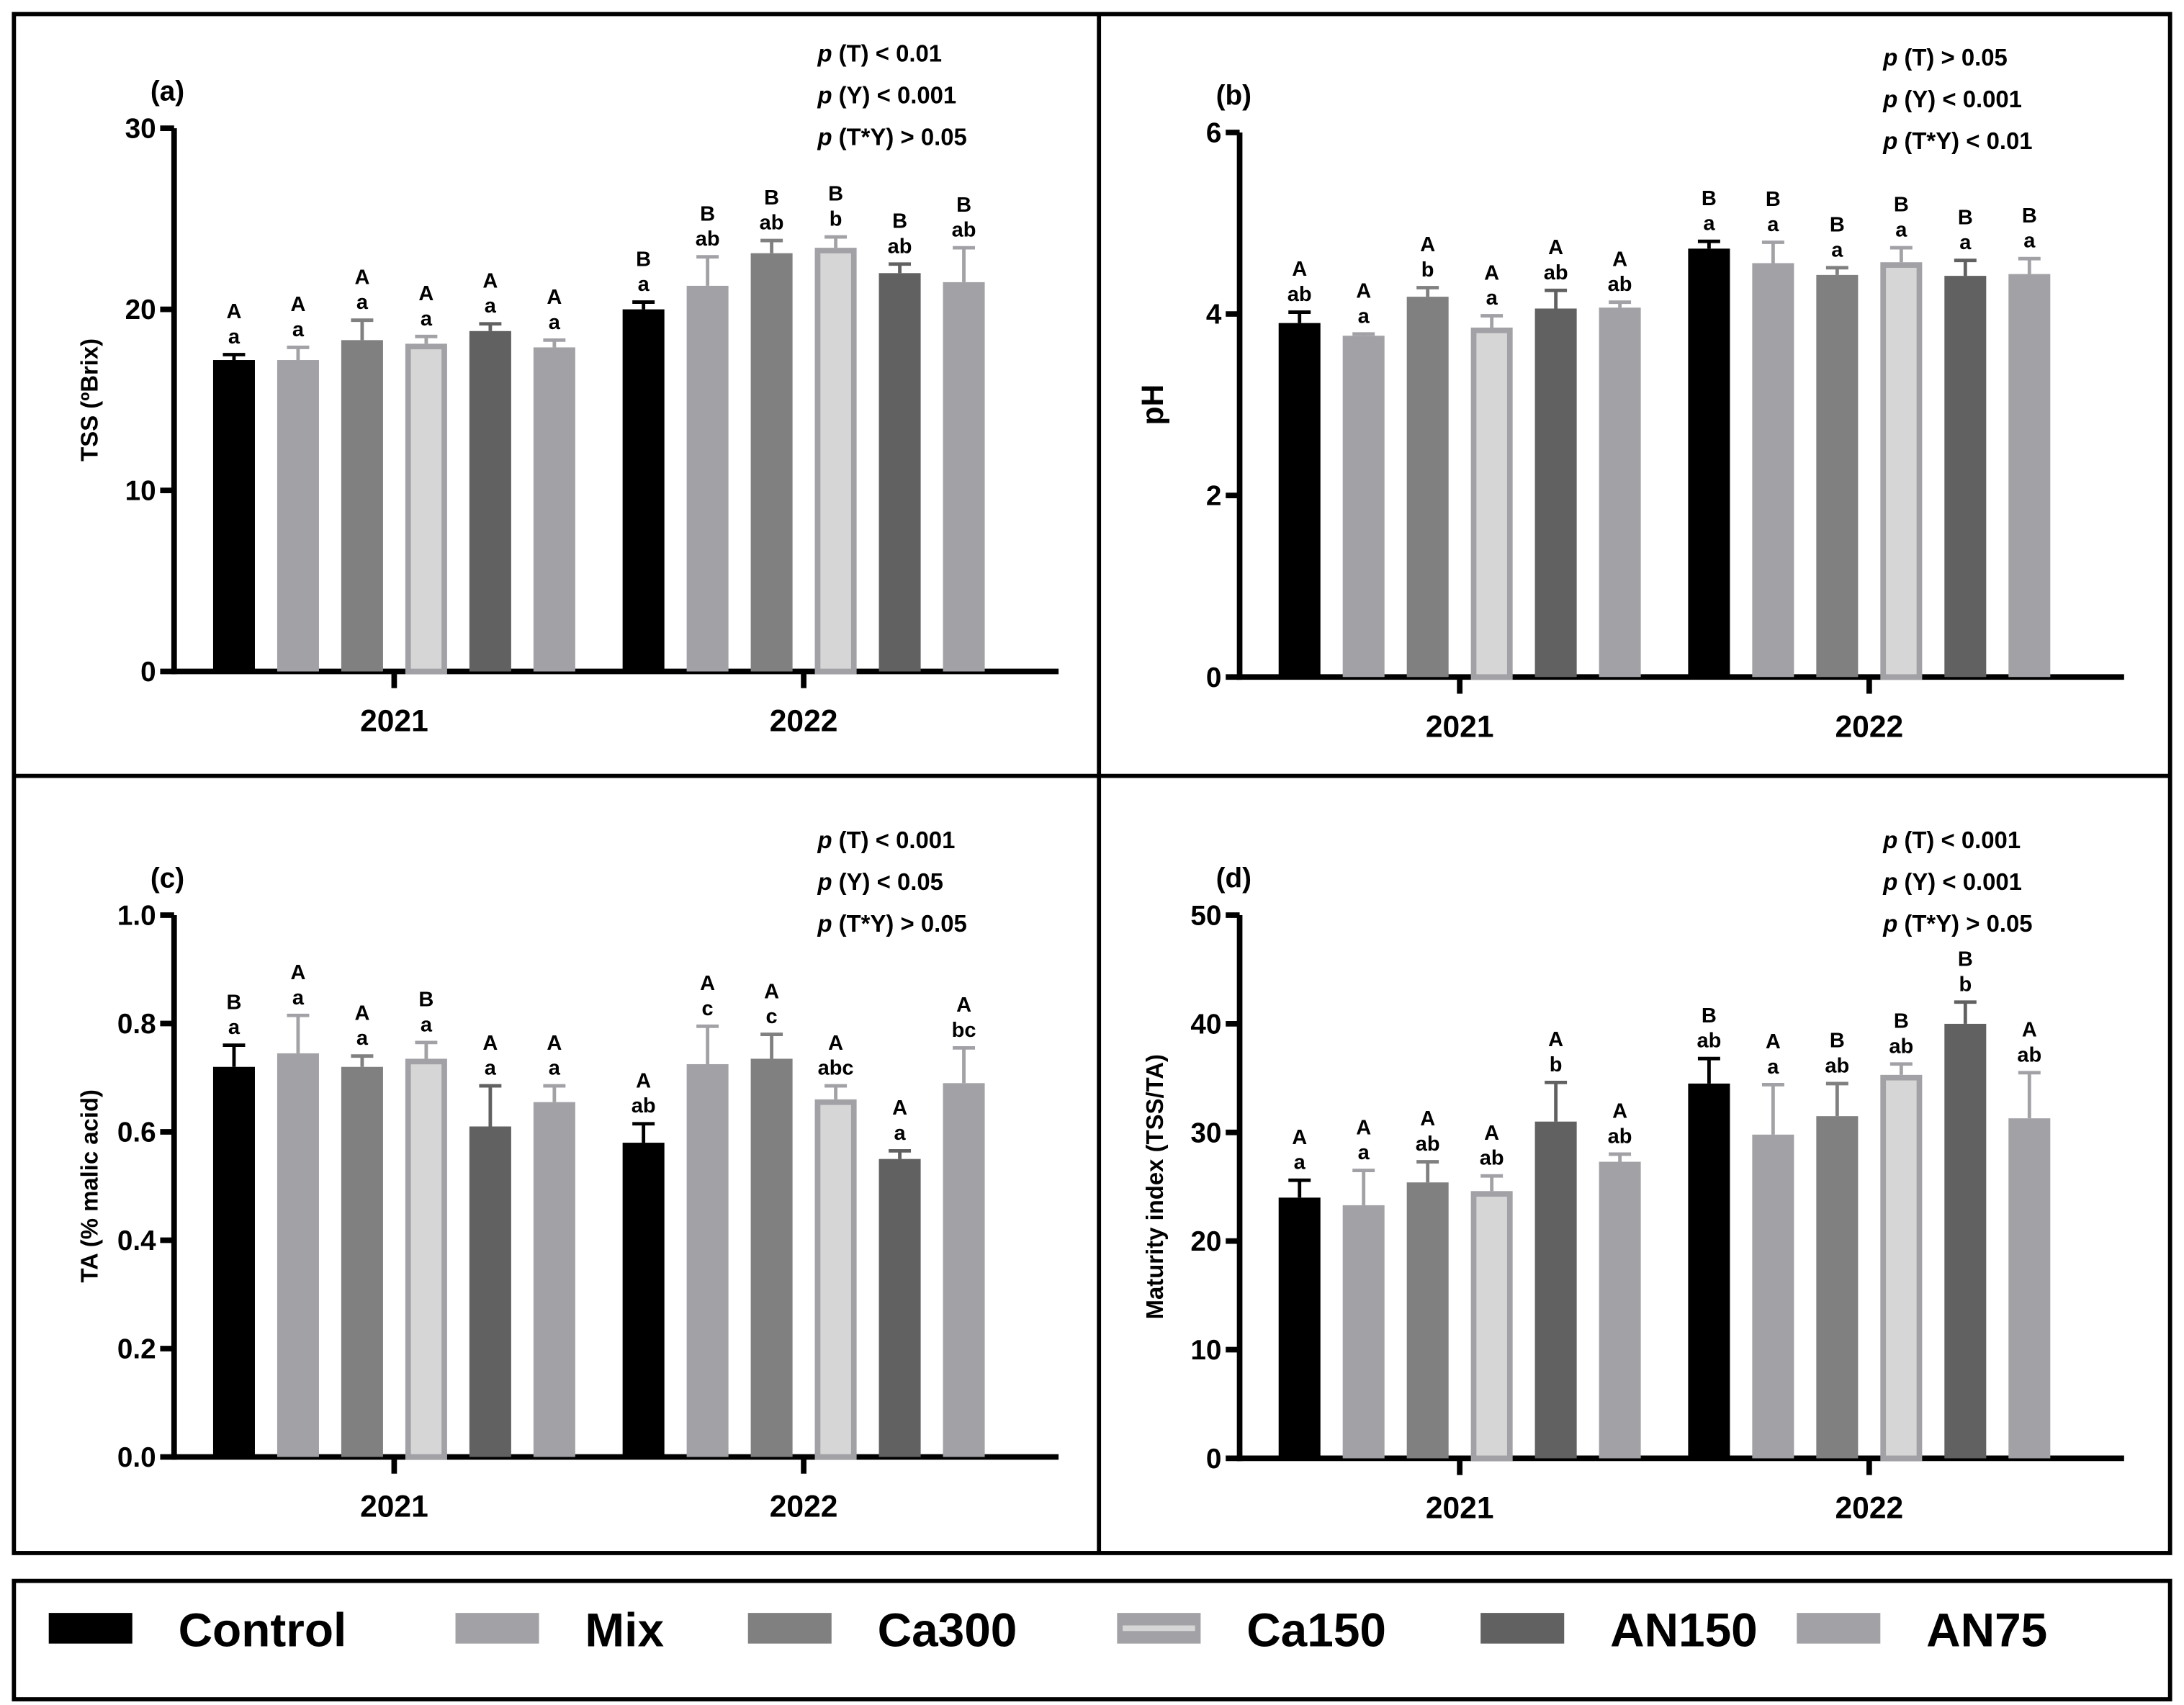 The image size is (2184, 1705). Describe the element at coordinates (1945, 57) in the screenshot. I see `p-value-annotation: p (T) > 0.05` at that location.